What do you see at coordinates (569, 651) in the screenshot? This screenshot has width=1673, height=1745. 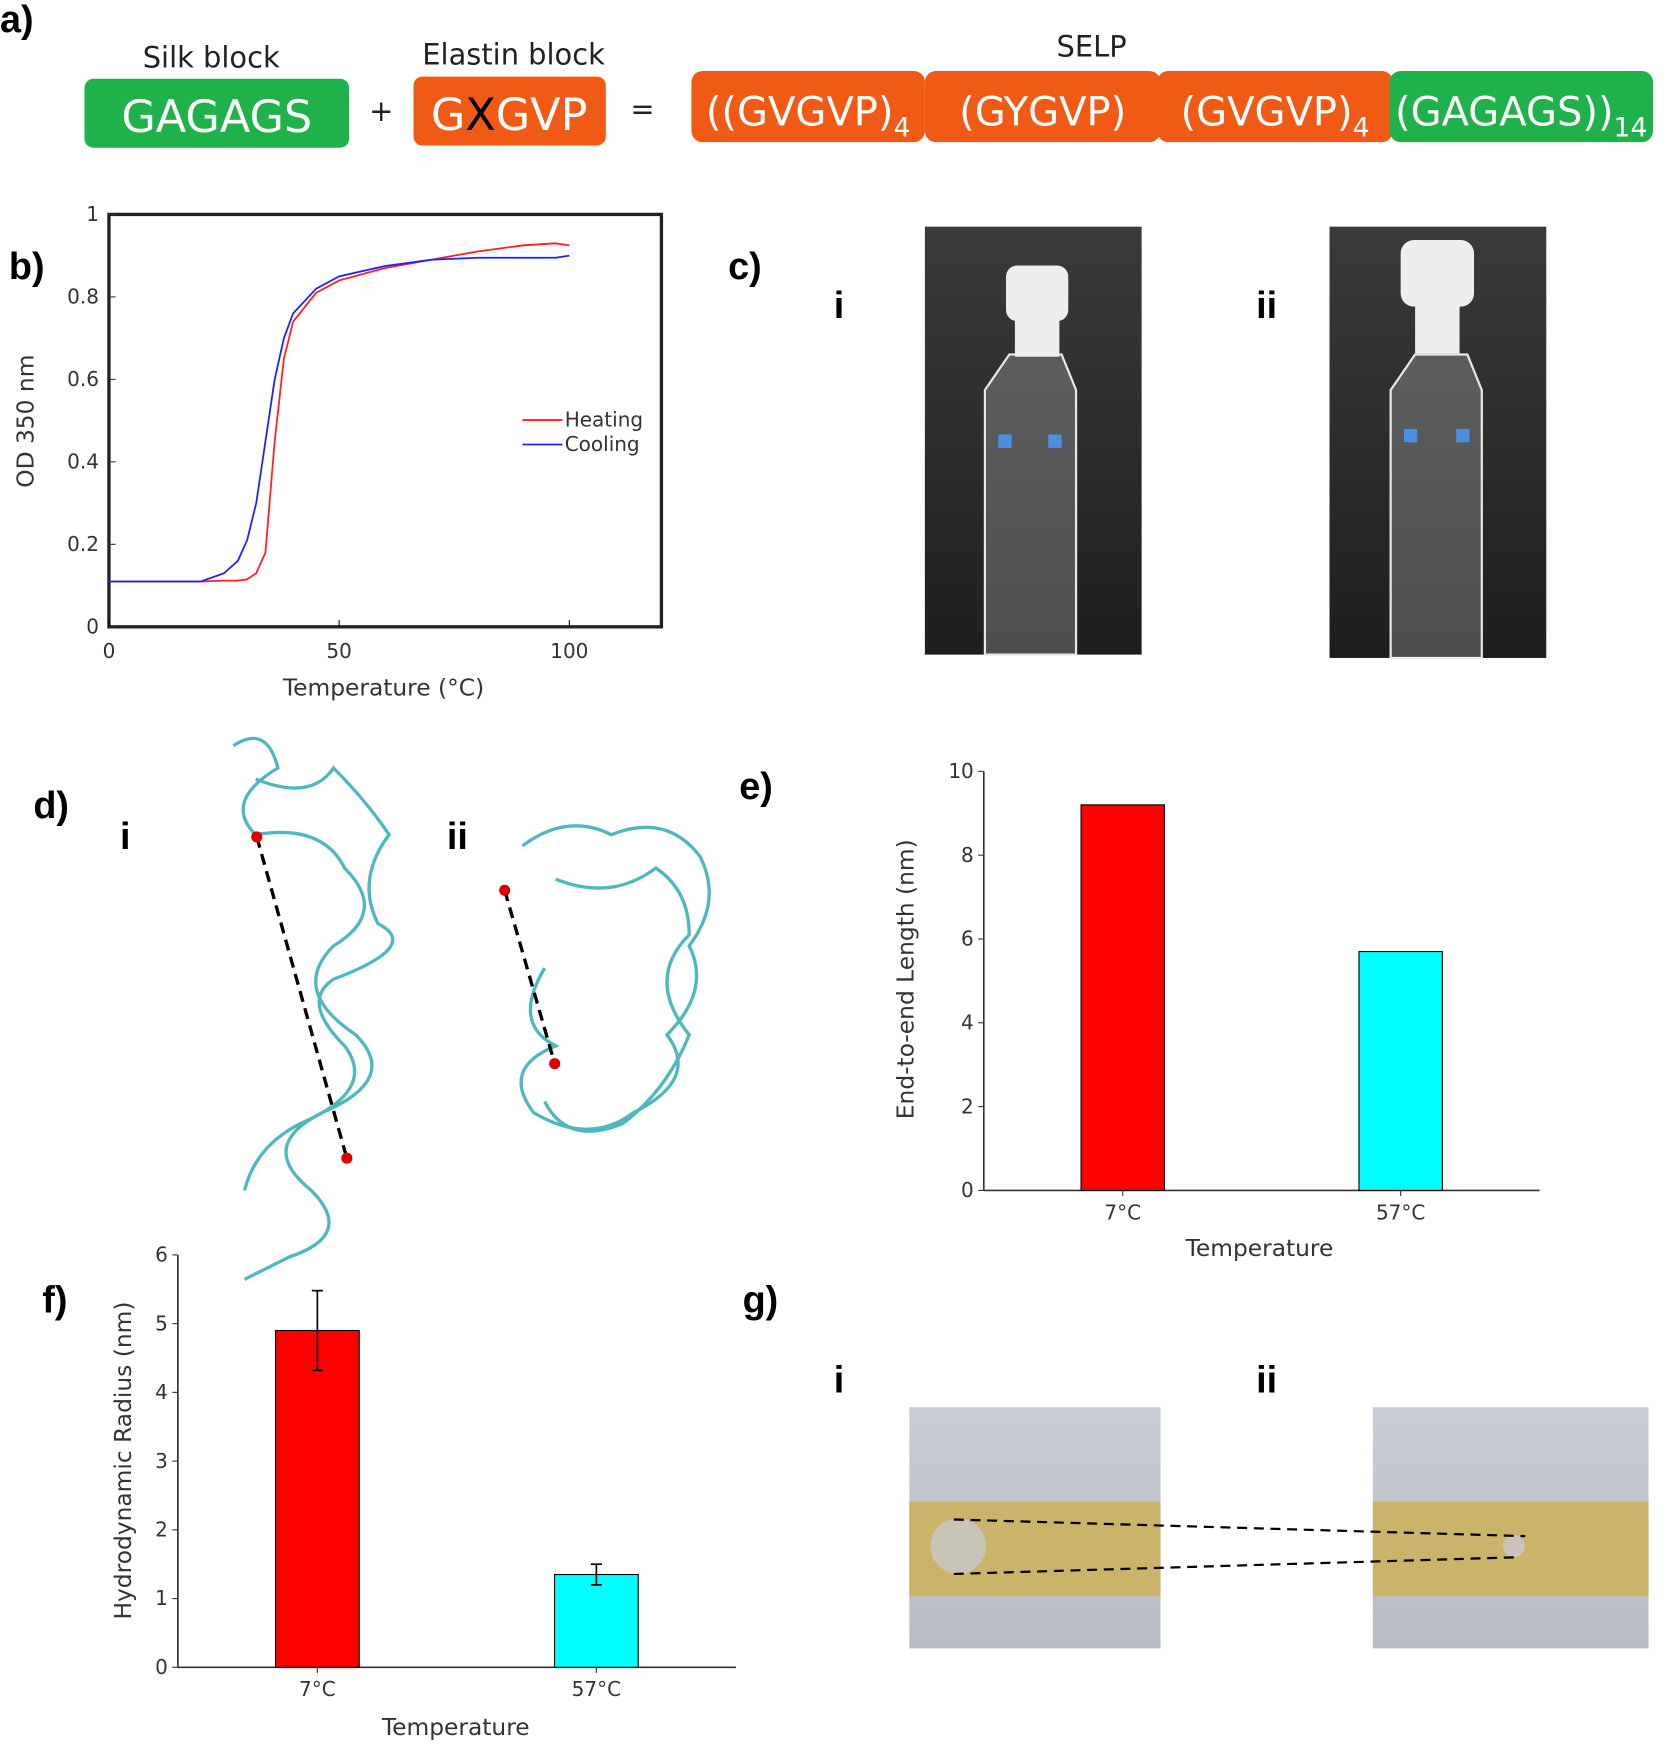 I see `x-tick-label: 100` at bounding box center [569, 651].